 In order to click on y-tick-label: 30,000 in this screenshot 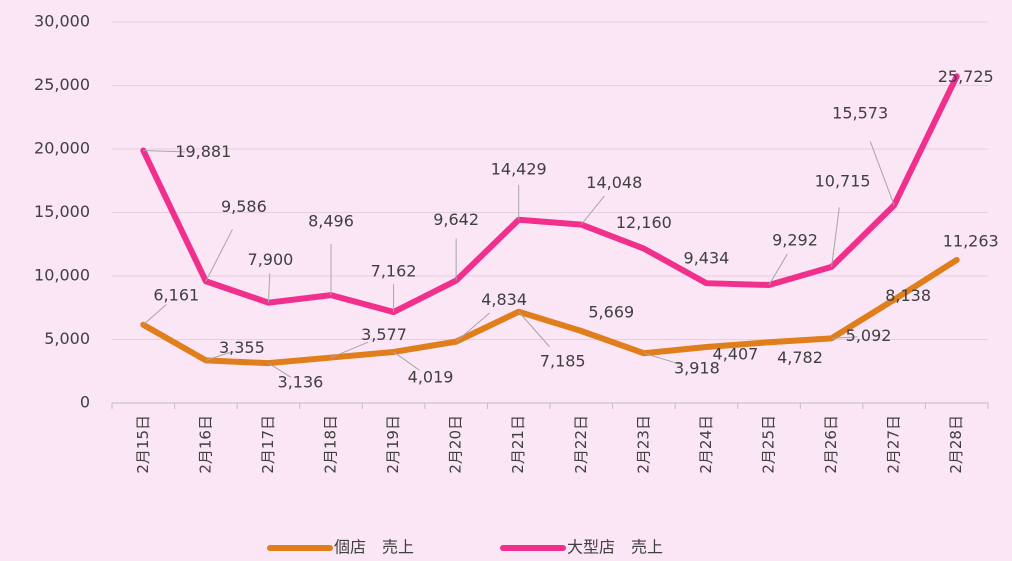, I will do `click(62, 21)`.